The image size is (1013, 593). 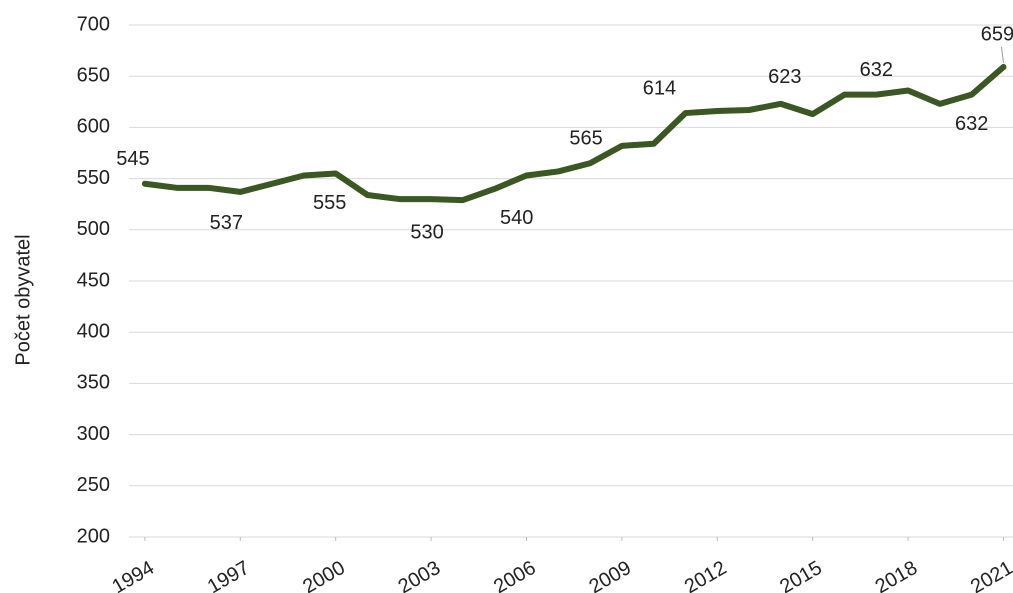 I want to click on data-label: 565, so click(x=585, y=139).